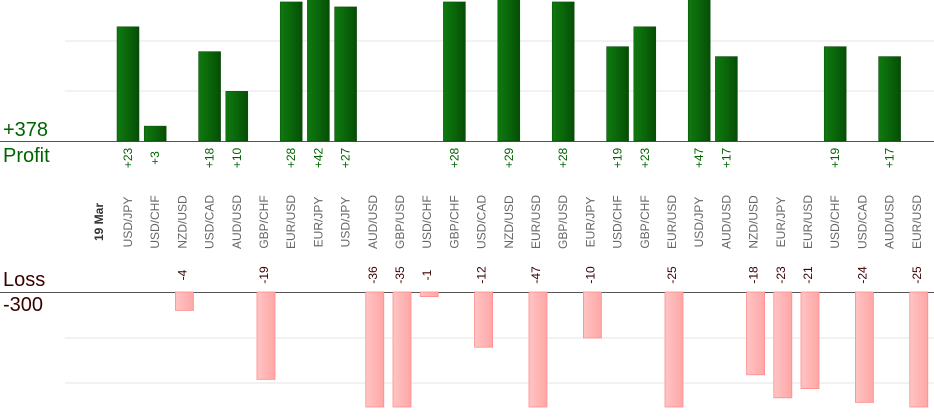 The width and height of the screenshot is (934, 420). I want to click on date-label: 19 Mar, so click(99, 222).